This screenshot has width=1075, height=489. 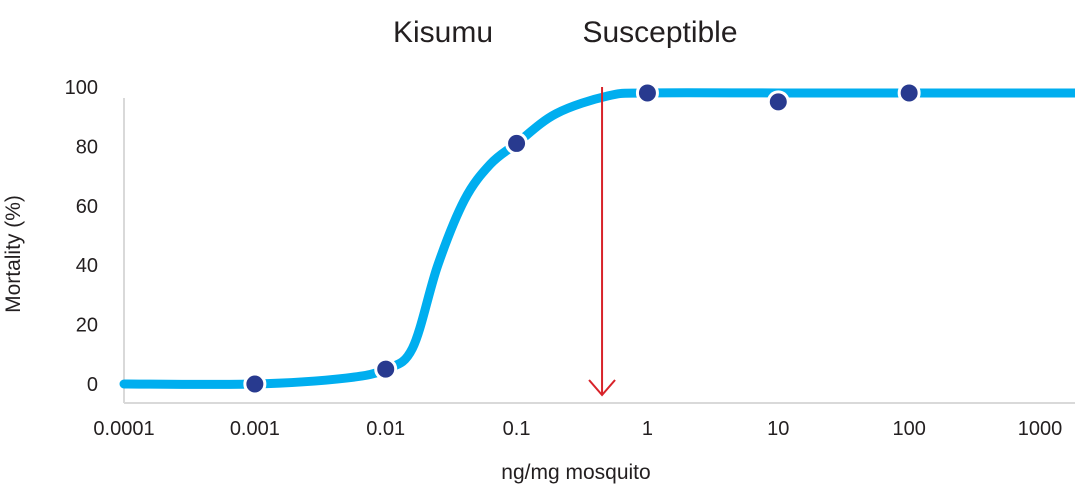 I want to click on y-axis-label: Mortality (%), so click(x=13, y=254).